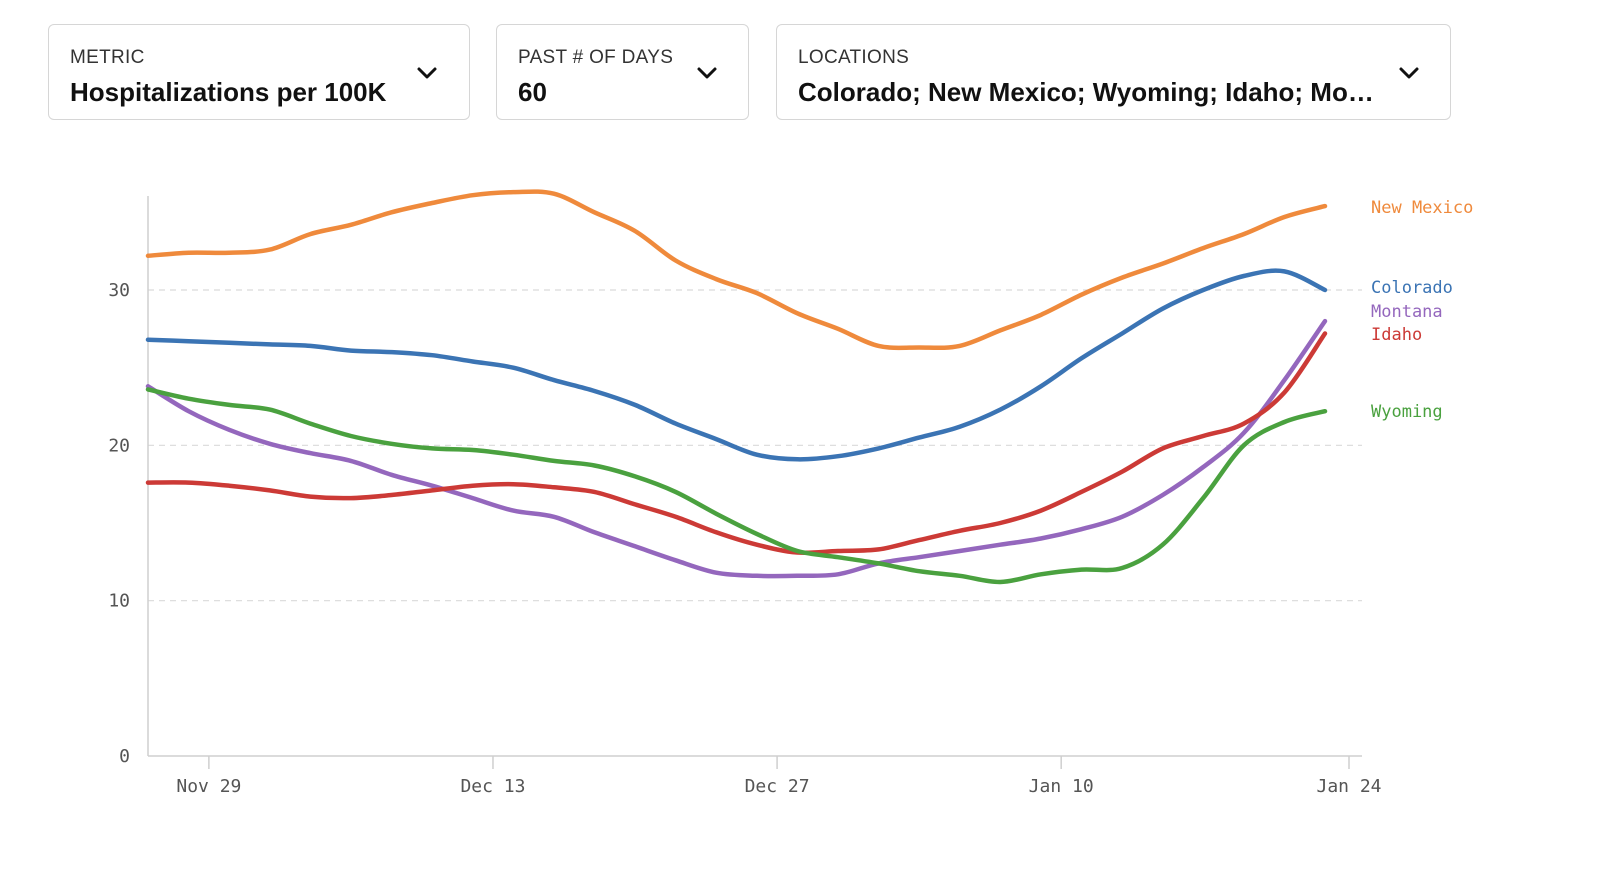 Image resolution: width=1600 pixels, height=869 pixels. Describe the element at coordinates (1396, 335) in the screenshot. I see `series-label-idaho: Idaho` at that location.